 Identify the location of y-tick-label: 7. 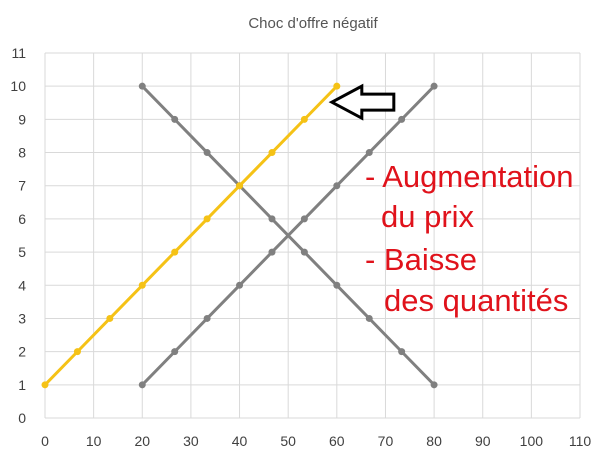
(22, 186).